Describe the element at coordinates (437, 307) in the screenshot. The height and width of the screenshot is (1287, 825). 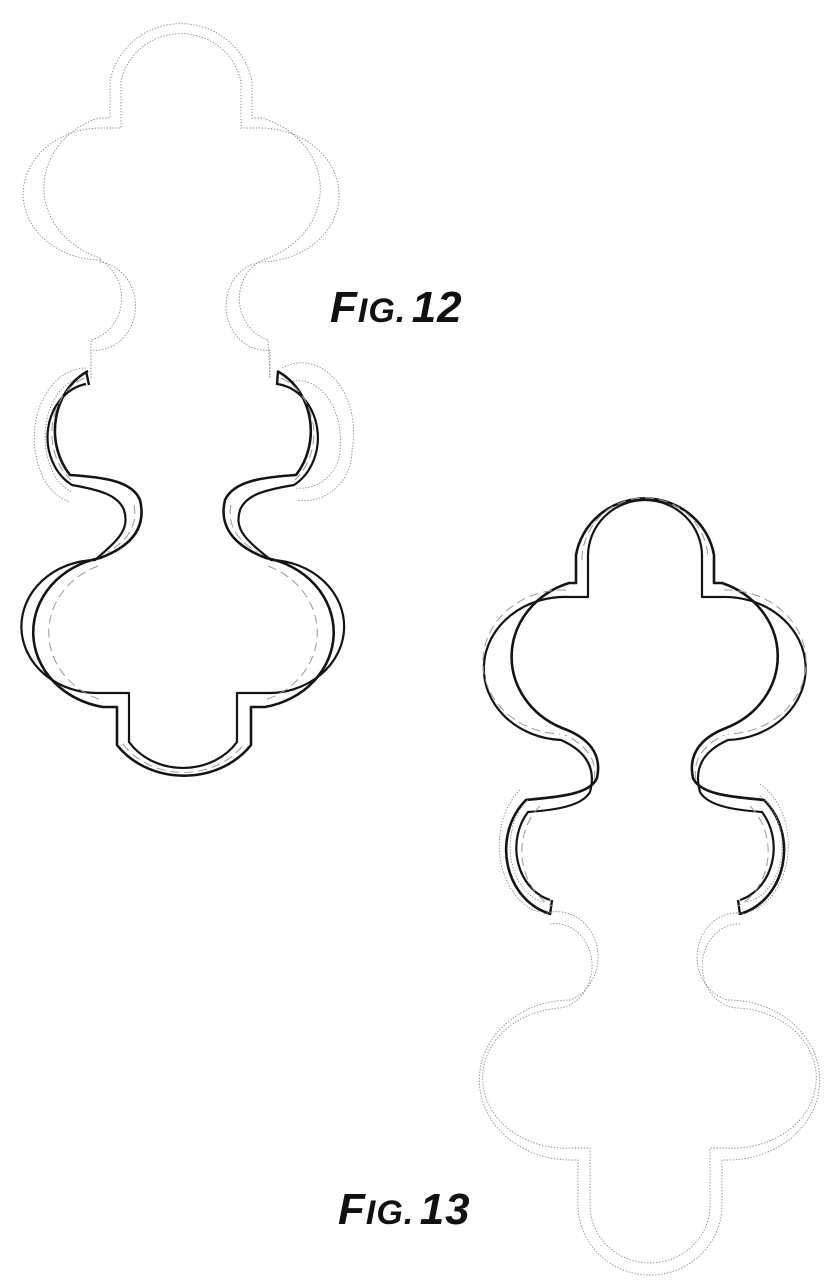
I see `figure-12-number: 12` at that location.